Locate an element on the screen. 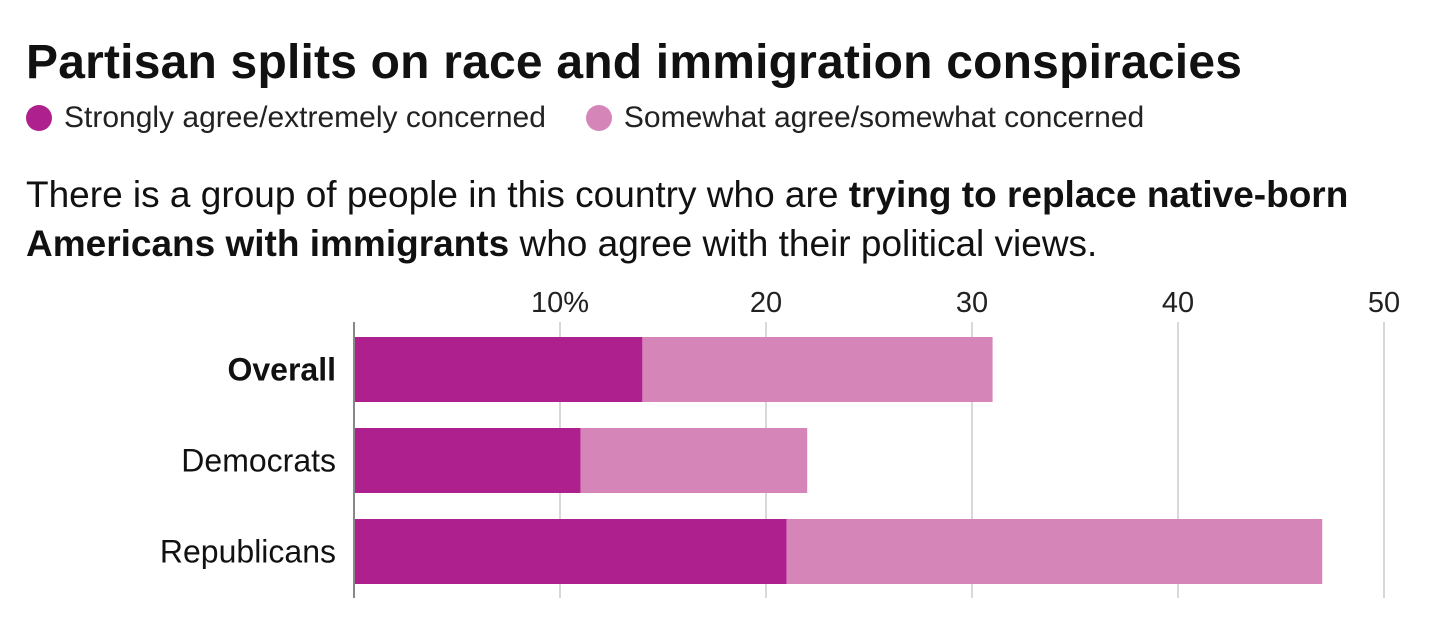  x-tick-label-50: 50 is located at coordinates (1384, 303).